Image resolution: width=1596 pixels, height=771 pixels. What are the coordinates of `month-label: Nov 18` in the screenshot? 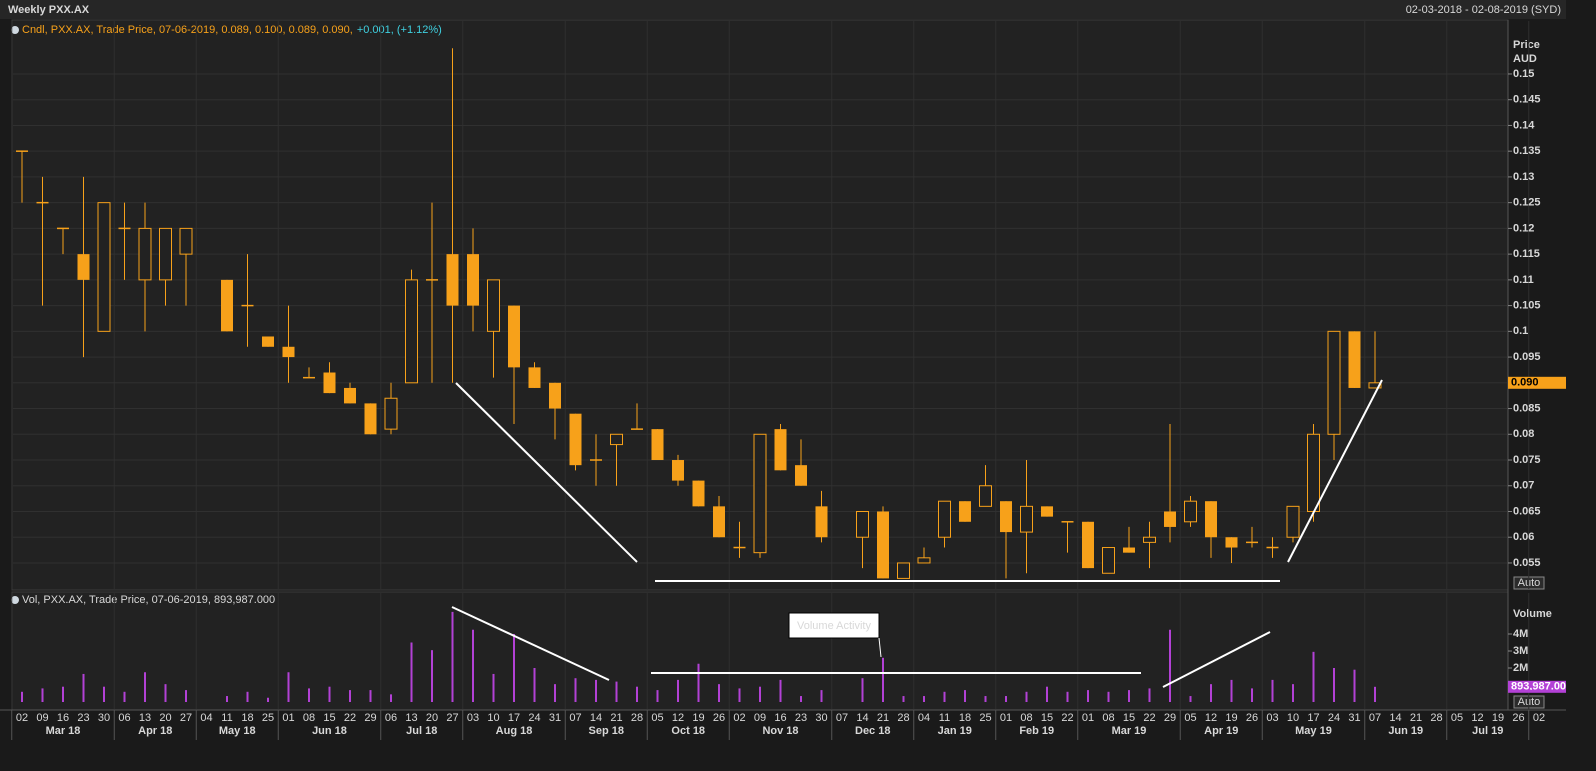 It's located at (780, 731).